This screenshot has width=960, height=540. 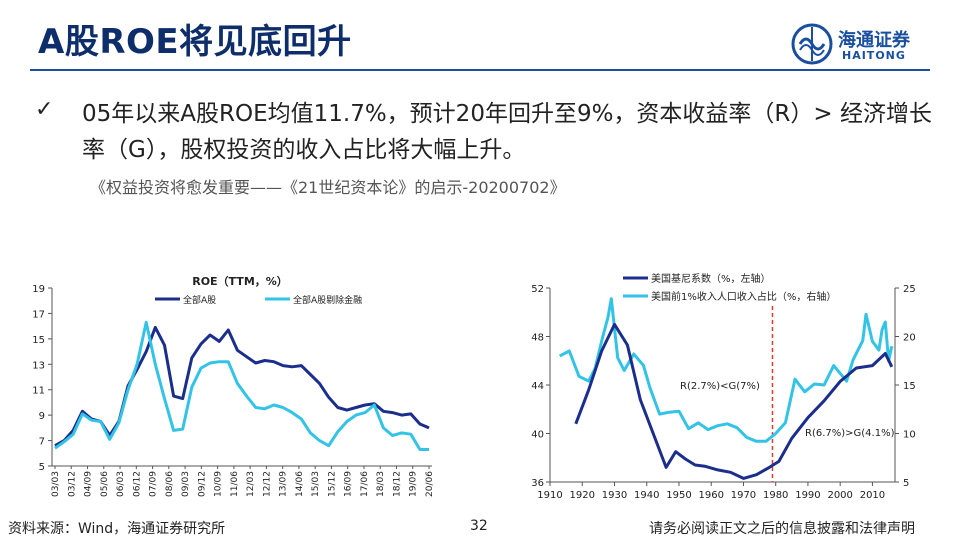 I want to click on roe-x-tick-label: 20/06, so click(x=430, y=484).